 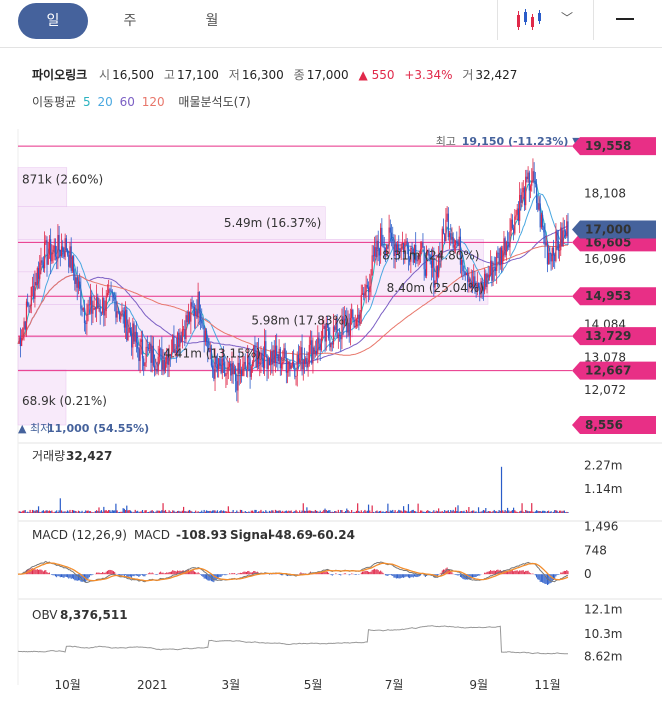 I want to click on menu-icon, so click(x=625, y=19).